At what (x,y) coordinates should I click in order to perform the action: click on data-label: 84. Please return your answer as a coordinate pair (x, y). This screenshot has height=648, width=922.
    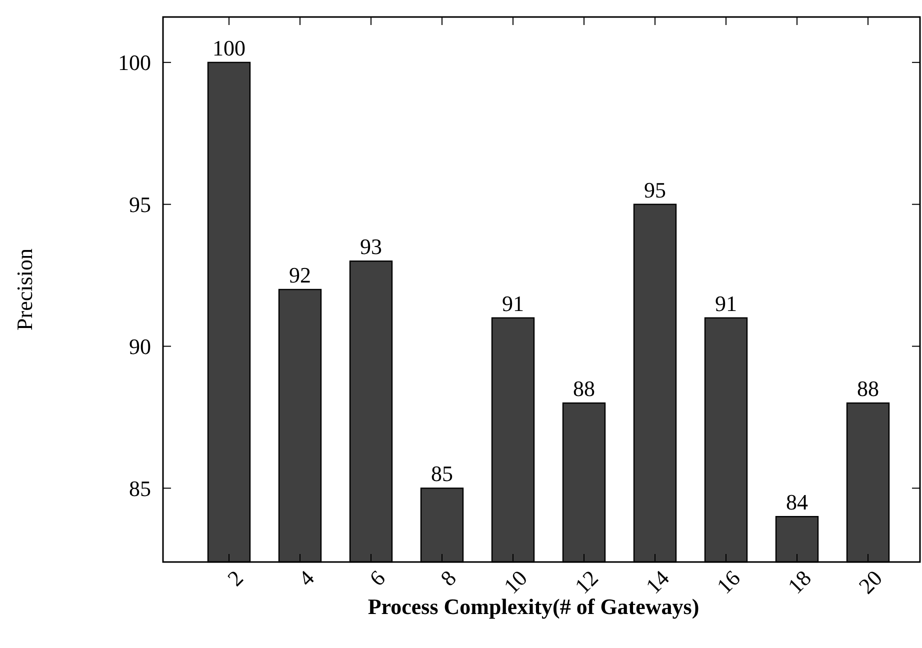
    Looking at the image, I should click on (797, 502).